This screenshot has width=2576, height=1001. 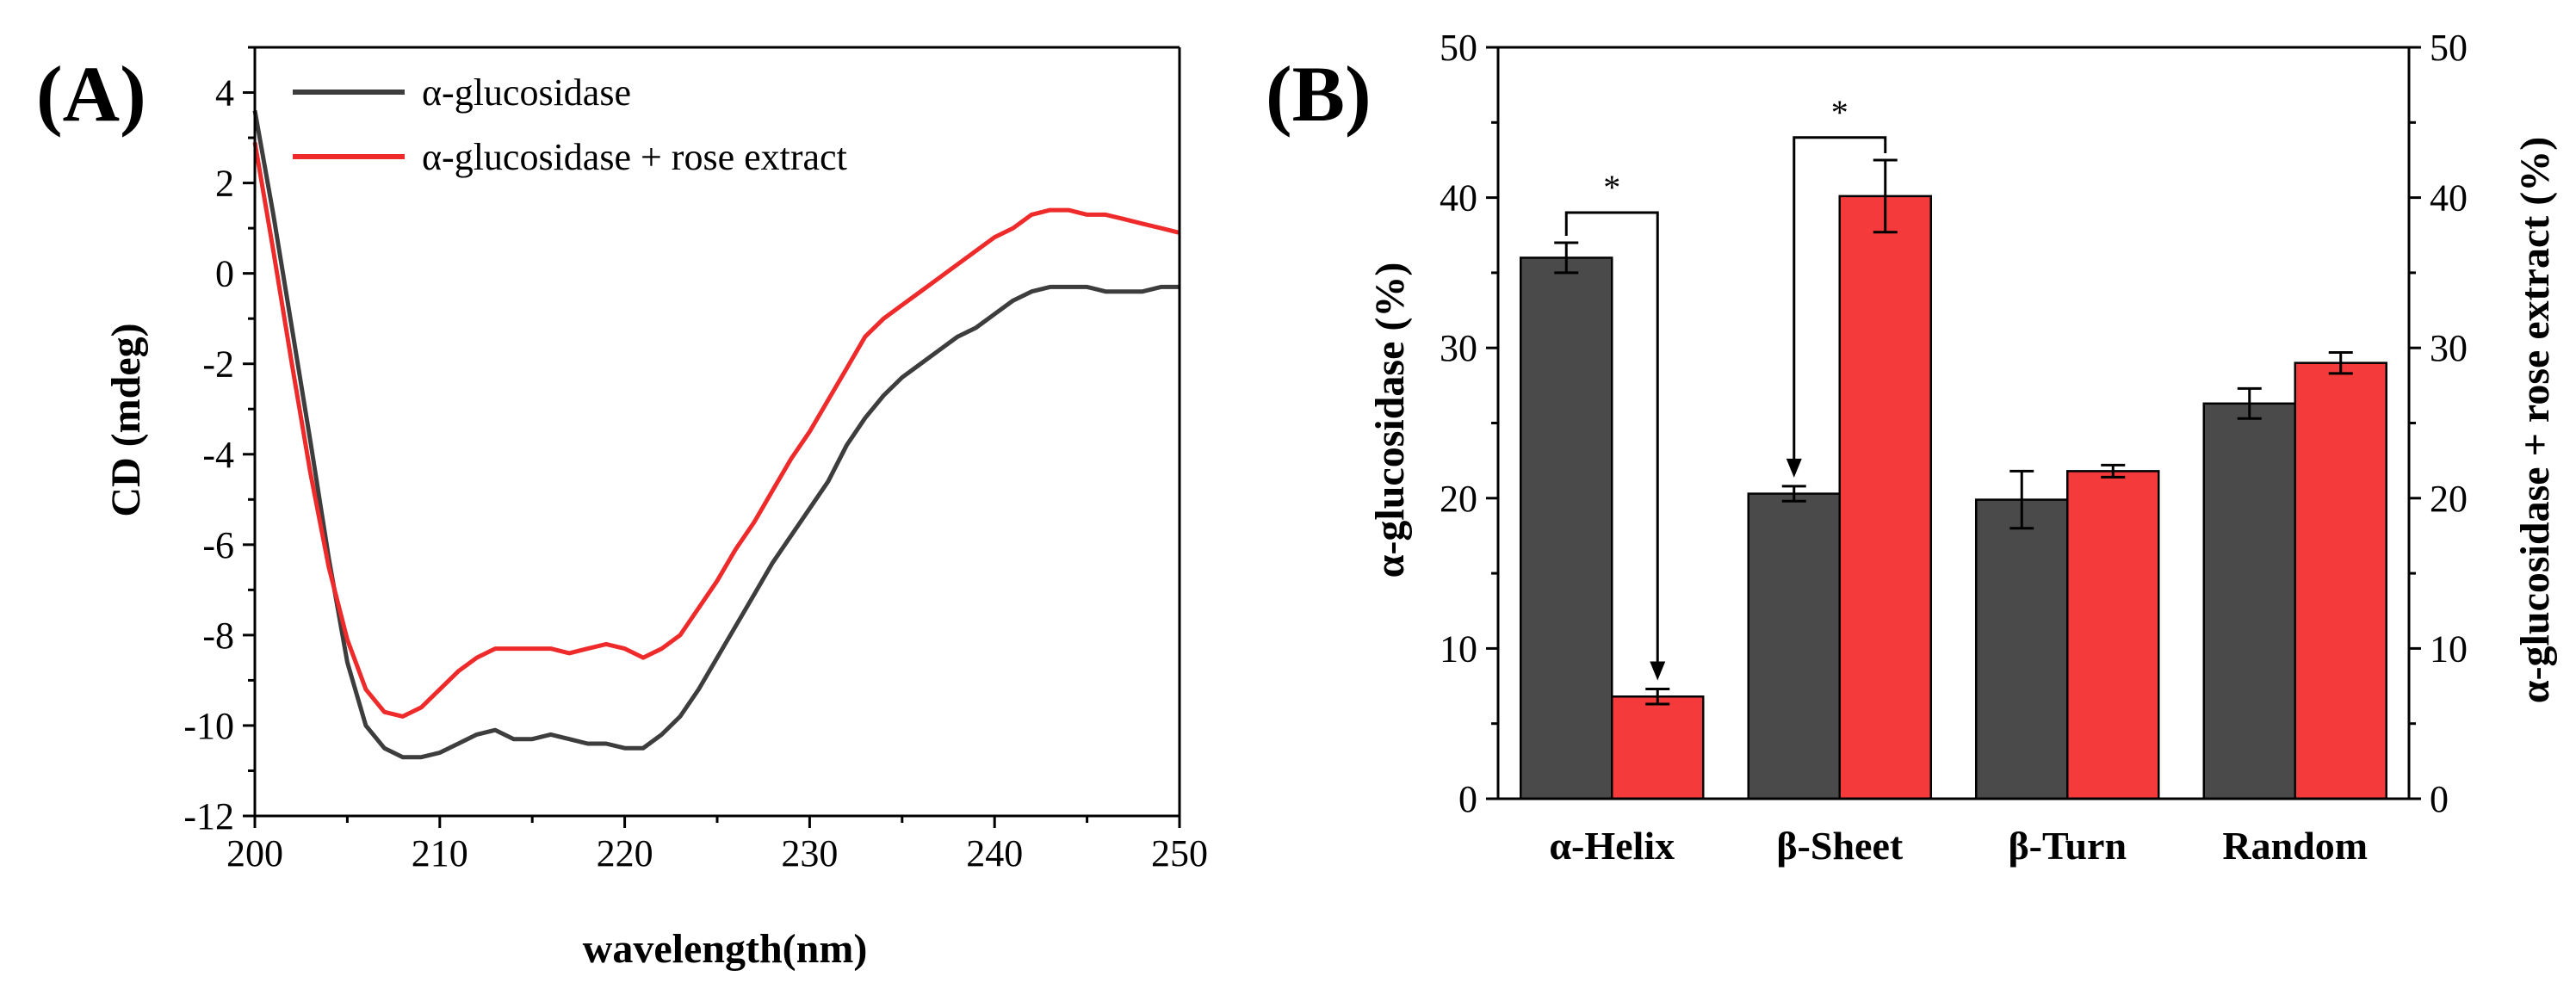 What do you see at coordinates (208, 726) in the screenshot?
I see `panel-a-y-tick-label: -10` at bounding box center [208, 726].